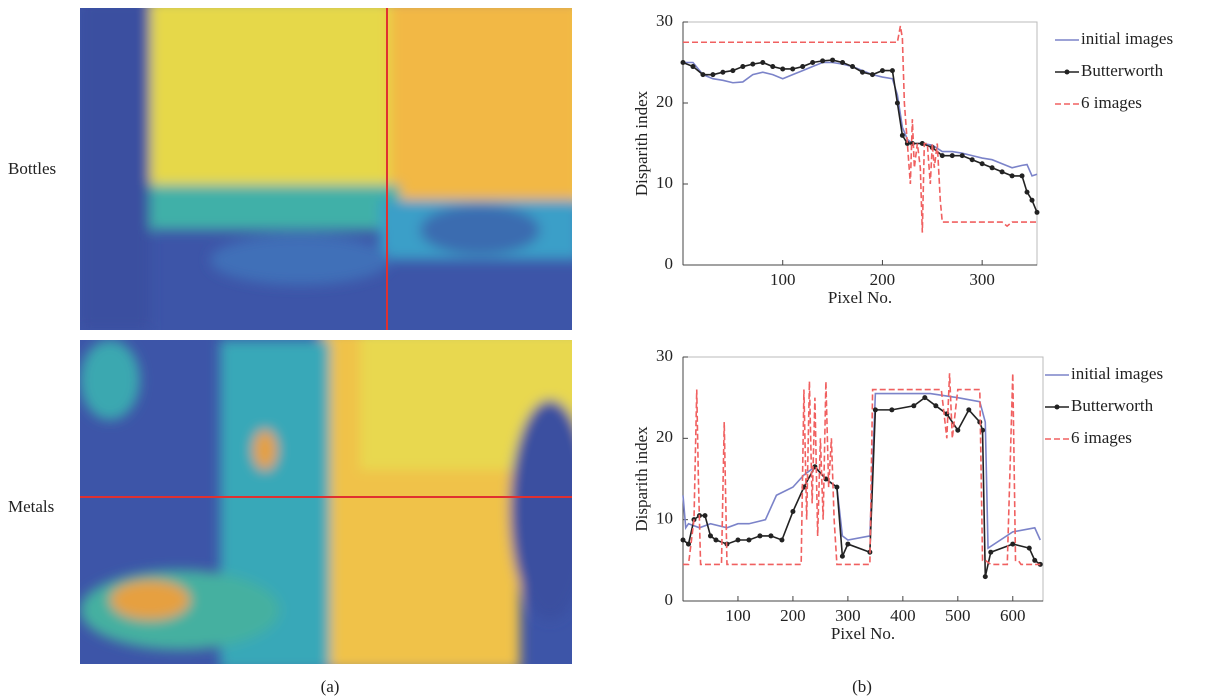 The image size is (1217, 699). What do you see at coordinates (31, 506) in the screenshot?
I see `row-label: Metals` at bounding box center [31, 506].